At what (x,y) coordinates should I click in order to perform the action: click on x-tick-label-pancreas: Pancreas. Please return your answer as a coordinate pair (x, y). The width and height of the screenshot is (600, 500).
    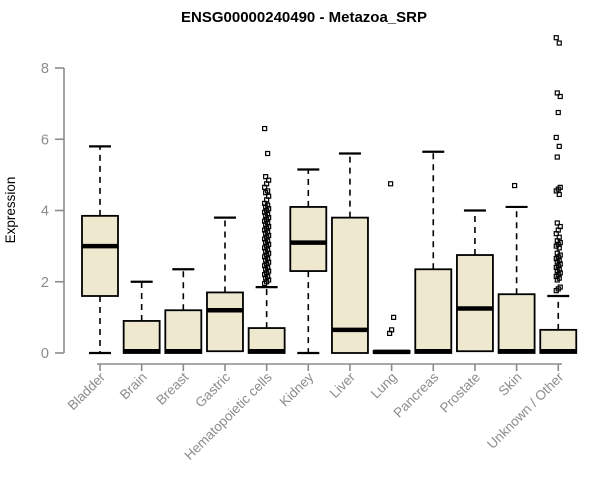
    Looking at the image, I should click on (415, 394).